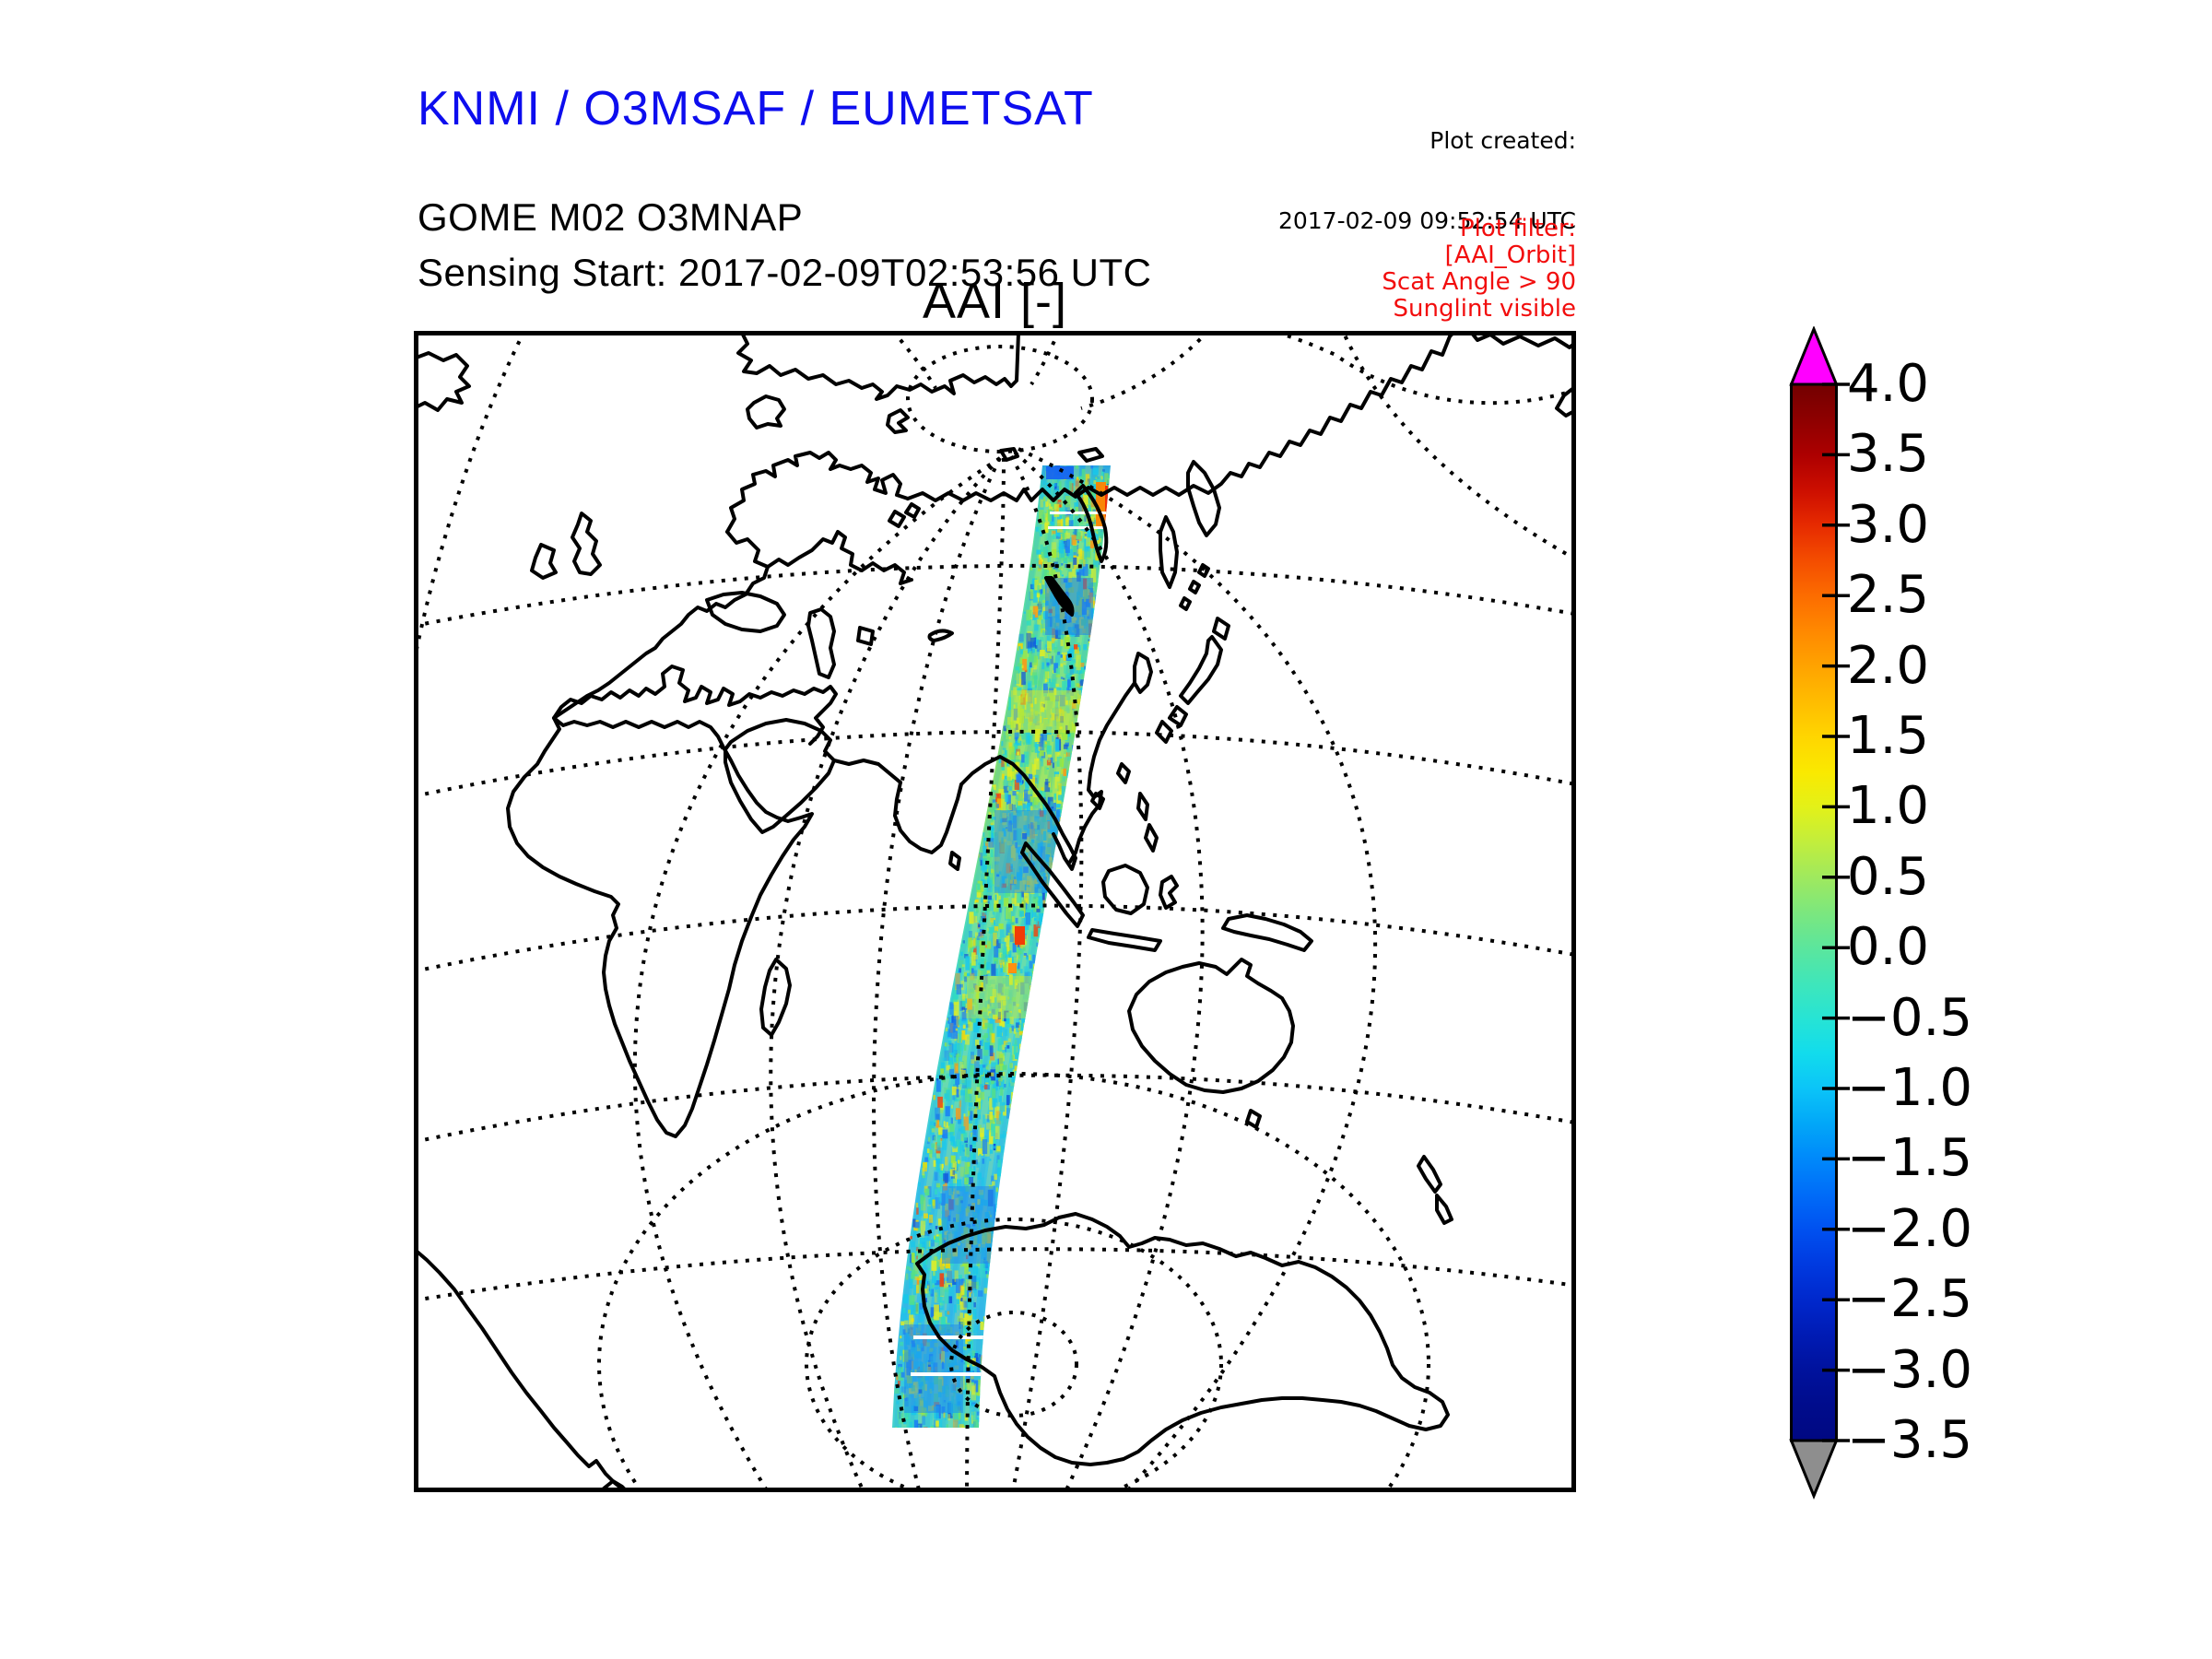  What do you see at coordinates (1090, 455) in the screenshot?
I see `coast-arctic-island` at bounding box center [1090, 455].